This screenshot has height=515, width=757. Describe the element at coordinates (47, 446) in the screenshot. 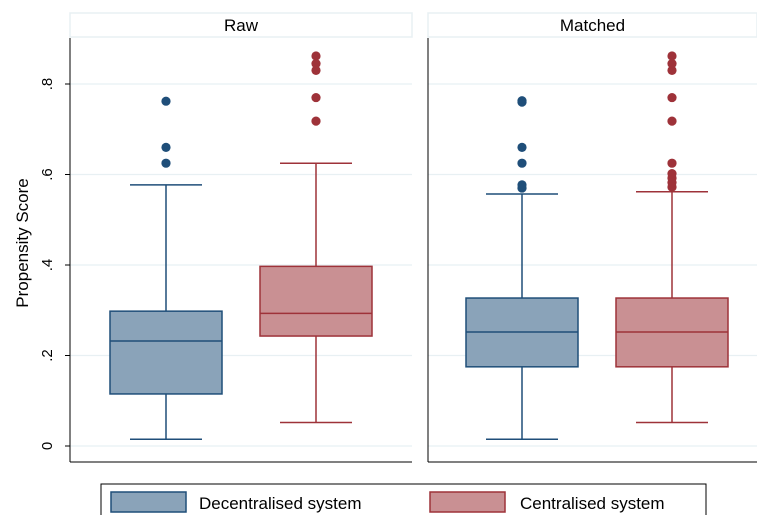

I see `y-tick-label: 0` at that location.